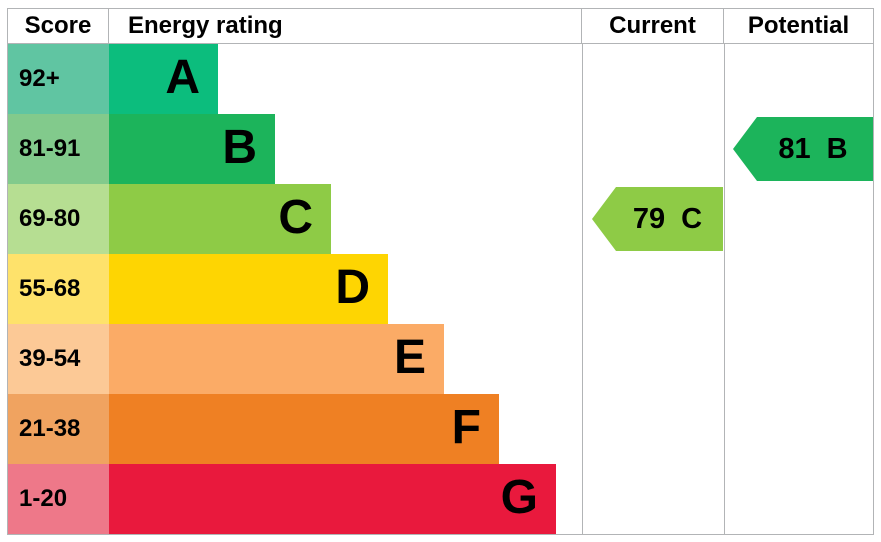 The image size is (881, 542). Describe the element at coordinates (248, 289) in the screenshot. I see `band-bar: D` at that location.